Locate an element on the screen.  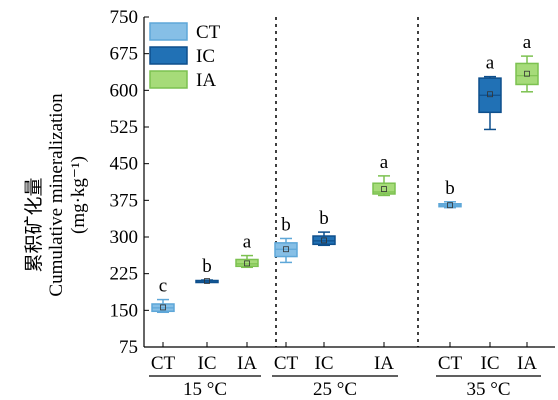
box-ic: a is located at coordinates (490, 92).